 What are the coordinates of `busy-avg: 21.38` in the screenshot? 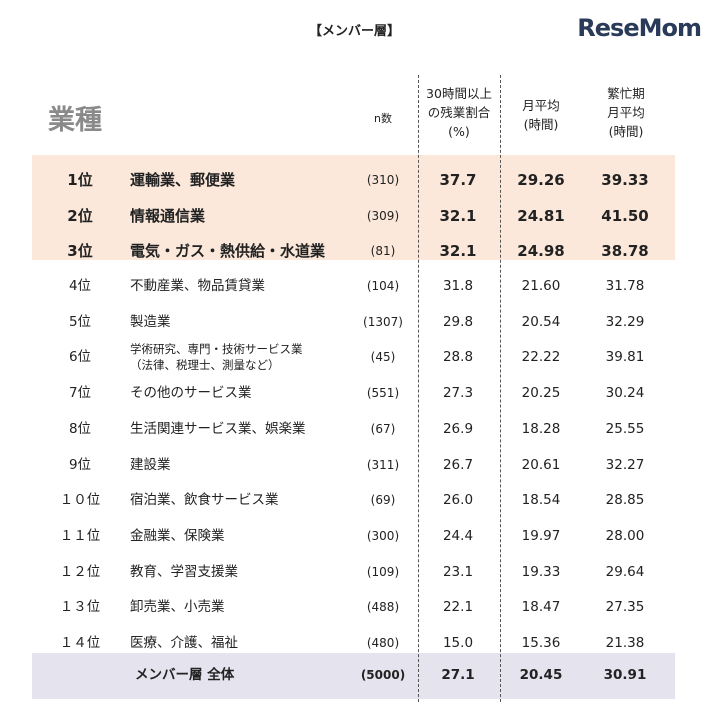 It's located at (625, 643).